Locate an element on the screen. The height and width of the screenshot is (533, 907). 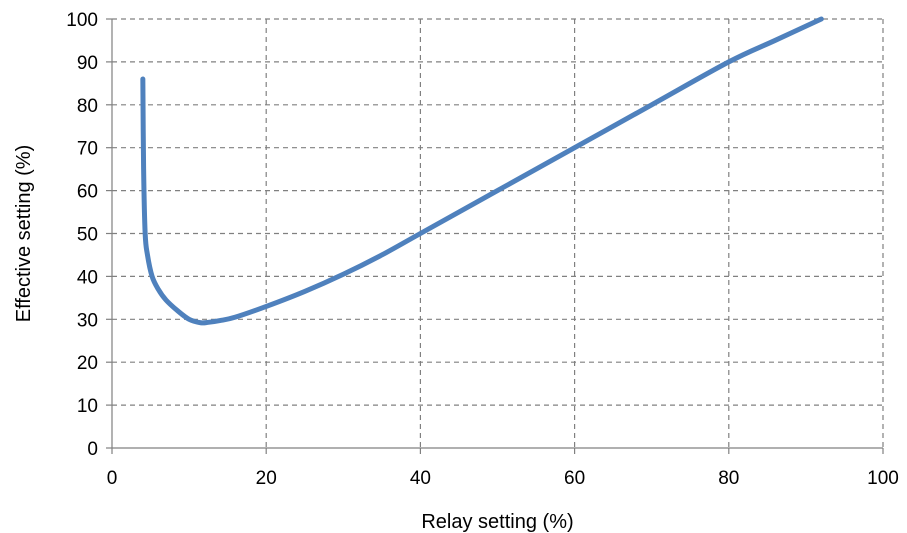
x-tick-label: 60 is located at coordinates (574, 478).